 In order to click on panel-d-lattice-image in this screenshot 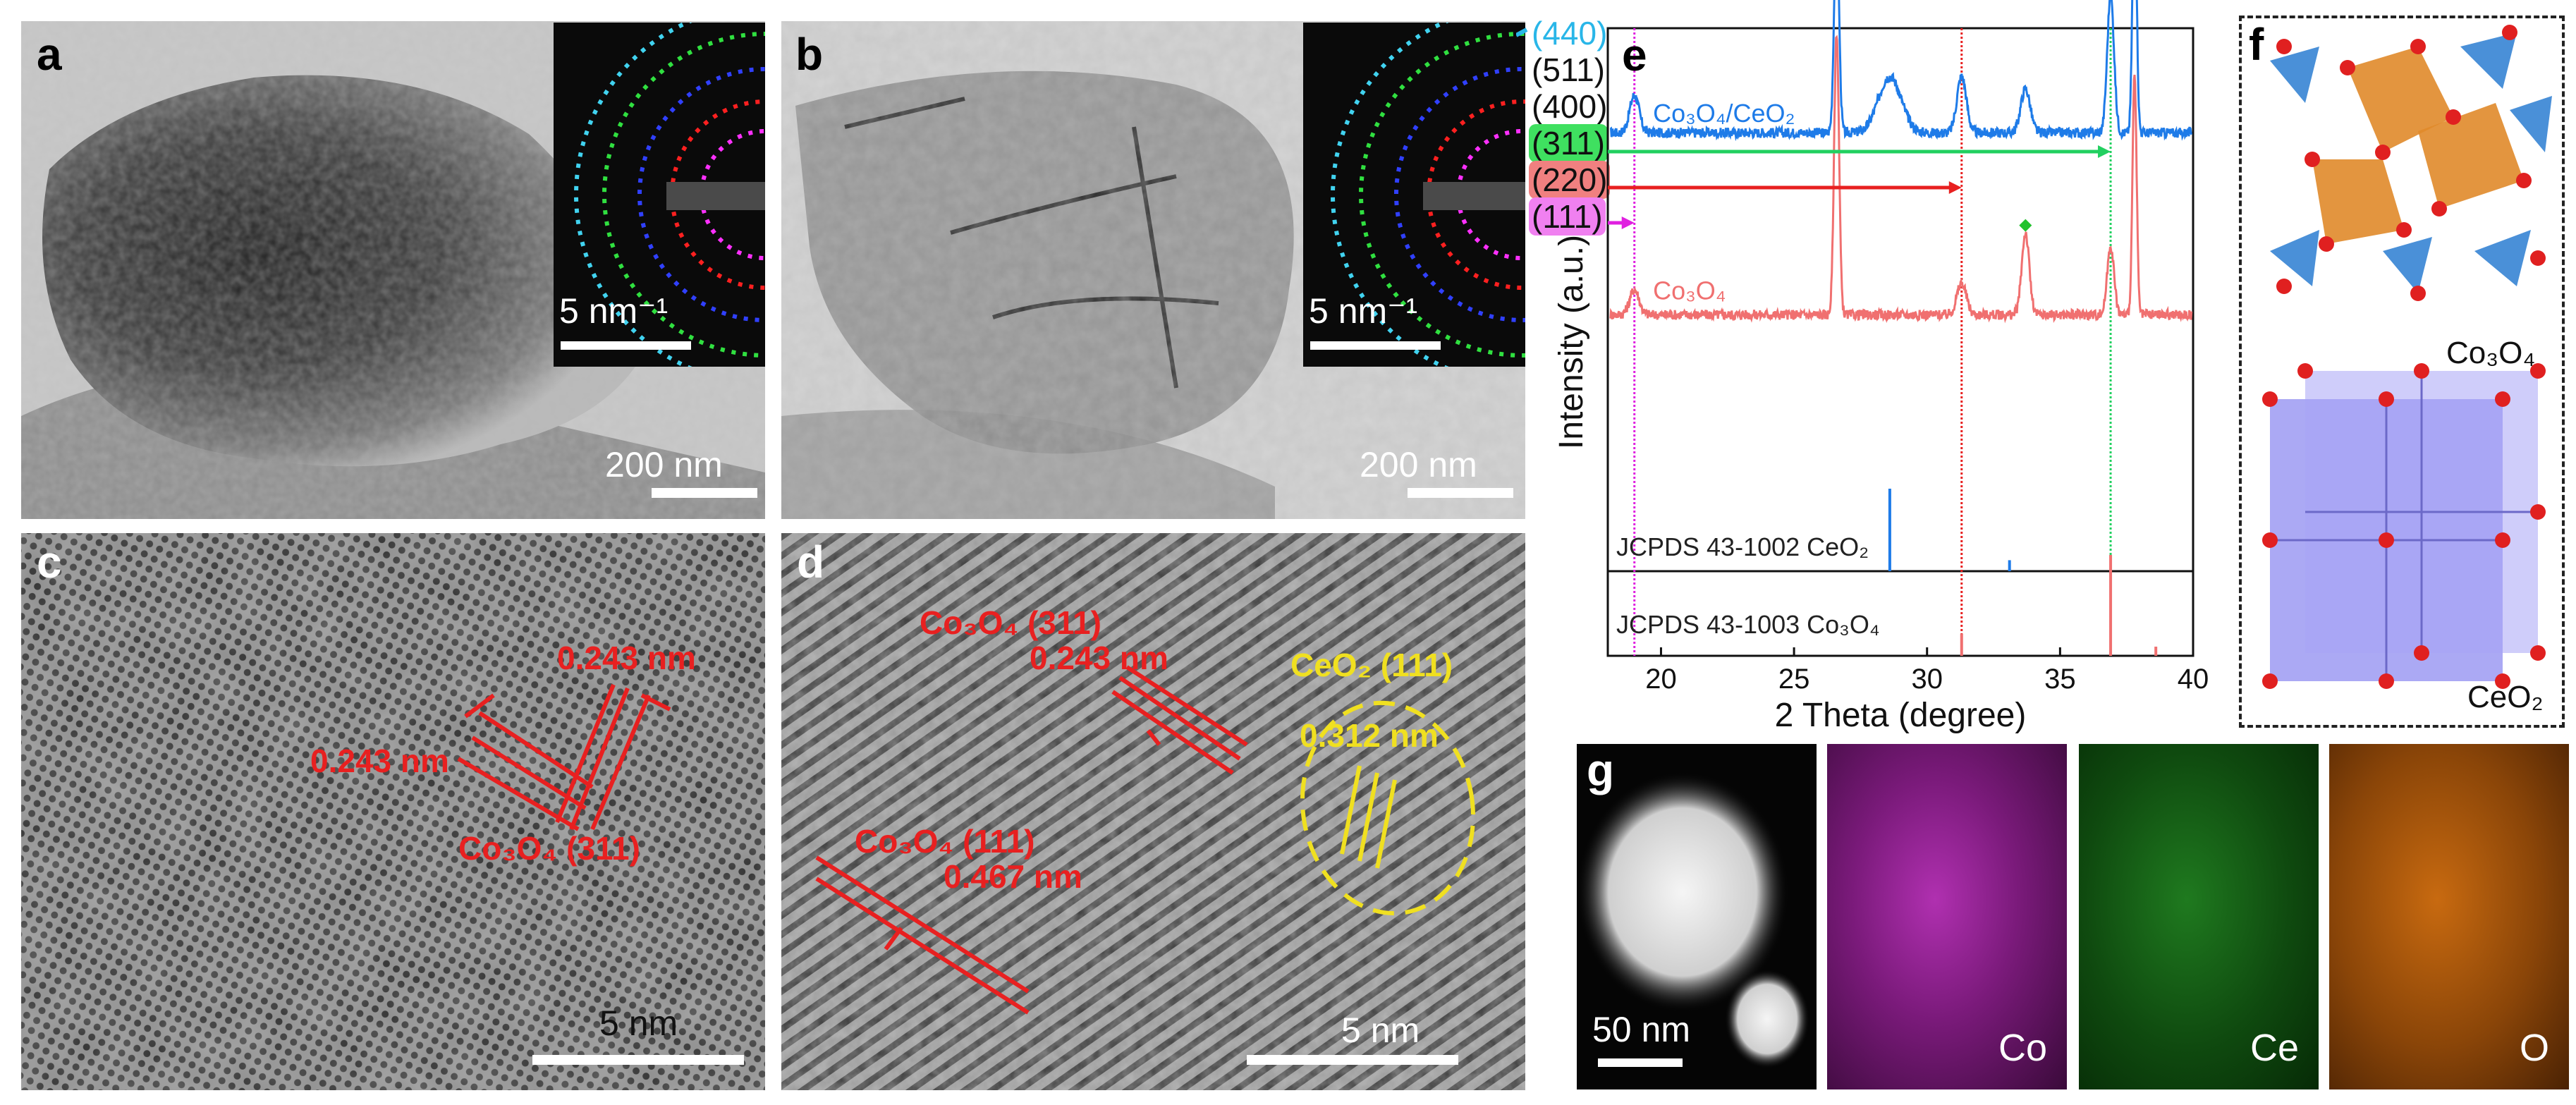, I will do `click(1153, 812)`.